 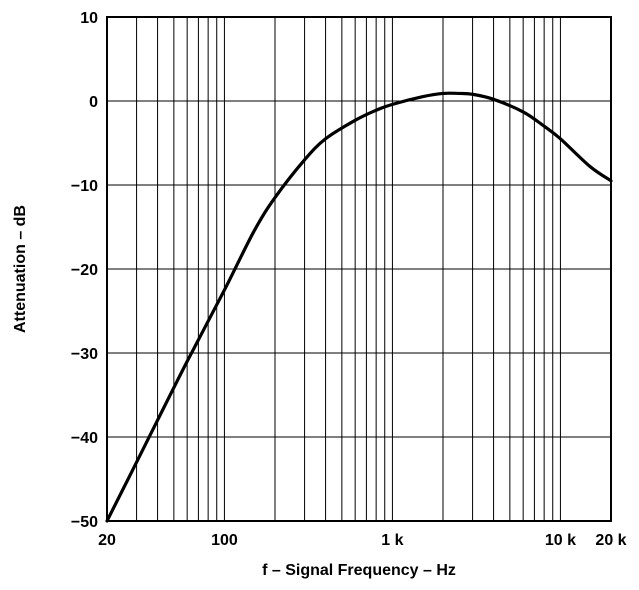 What do you see at coordinates (610, 540) in the screenshot?
I see `x-tick-label: 20 k` at bounding box center [610, 540].